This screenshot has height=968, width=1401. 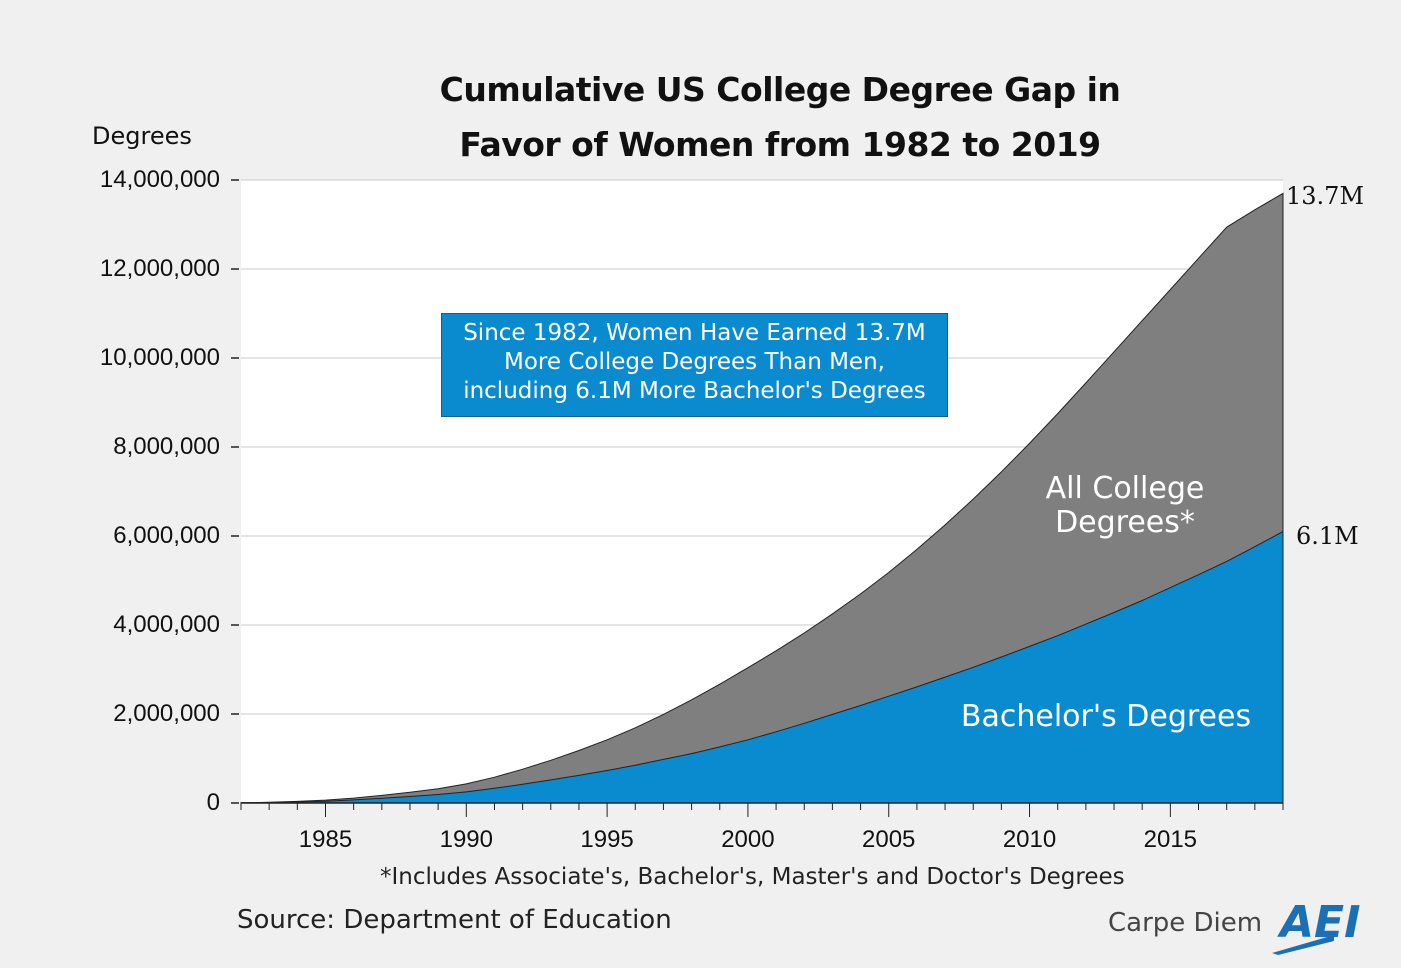 What do you see at coordinates (466, 839) in the screenshot?
I see `x-tick-label: 1990` at bounding box center [466, 839].